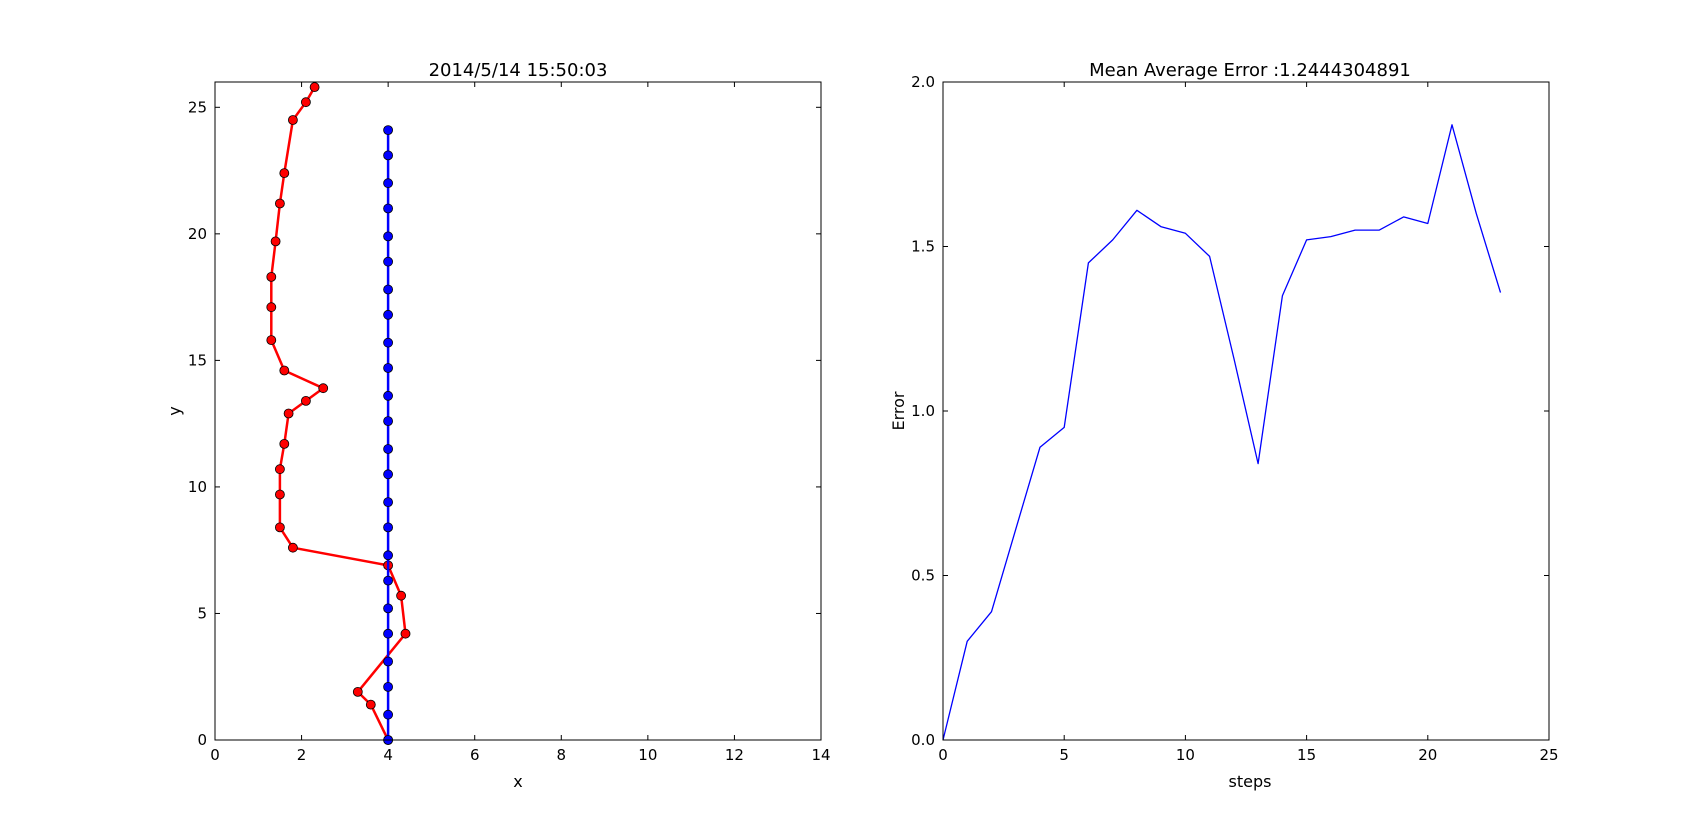  What do you see at coordinates (1064, 755) in the screenshot?
I see `error-chart-xtick-label: 5` at bounding box center [1064, 755].